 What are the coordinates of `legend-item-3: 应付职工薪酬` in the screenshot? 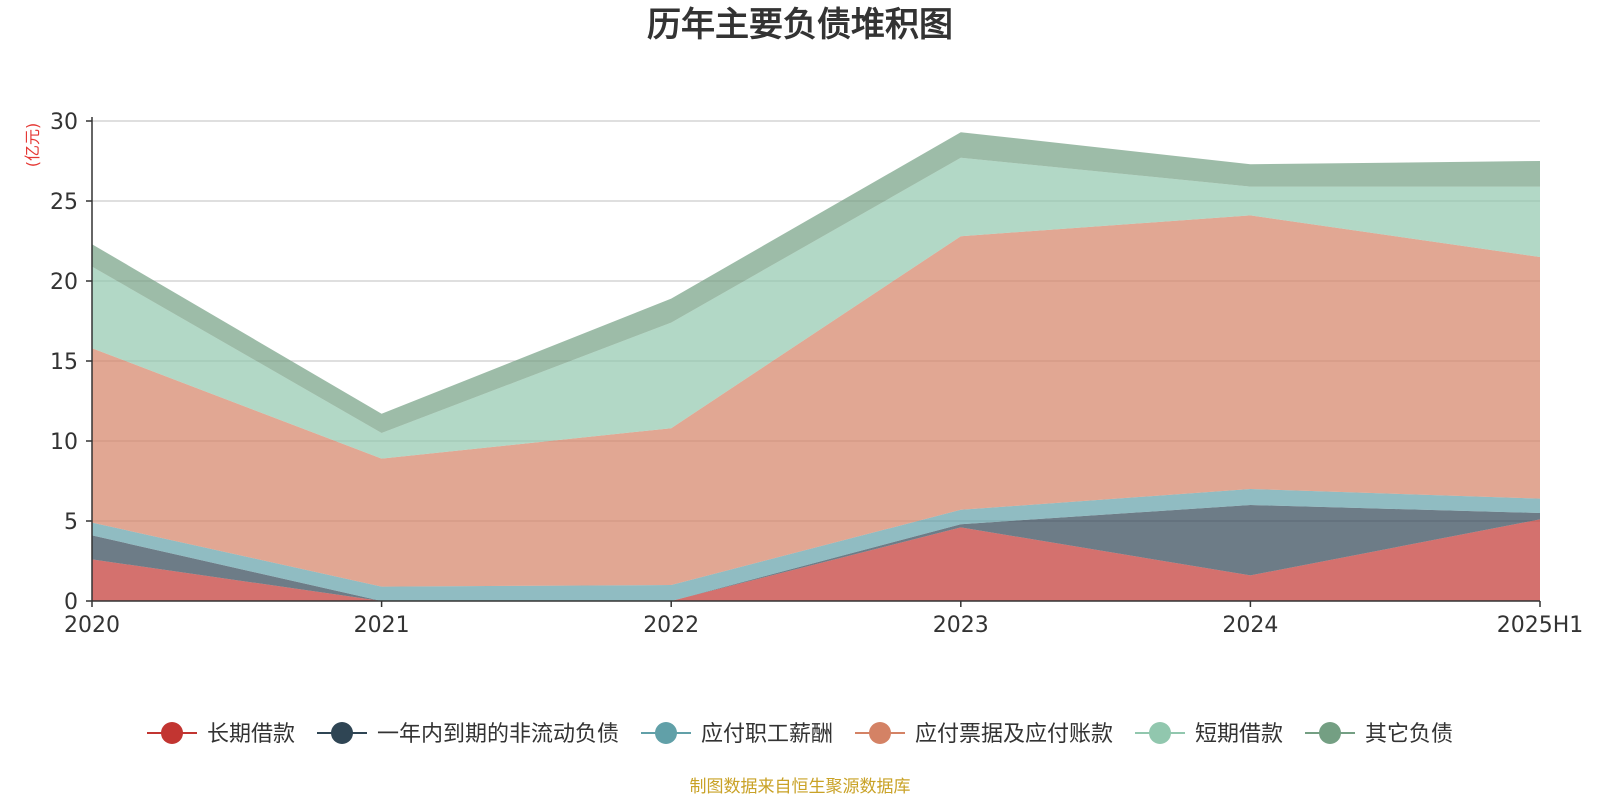 It's located at (737, 734).